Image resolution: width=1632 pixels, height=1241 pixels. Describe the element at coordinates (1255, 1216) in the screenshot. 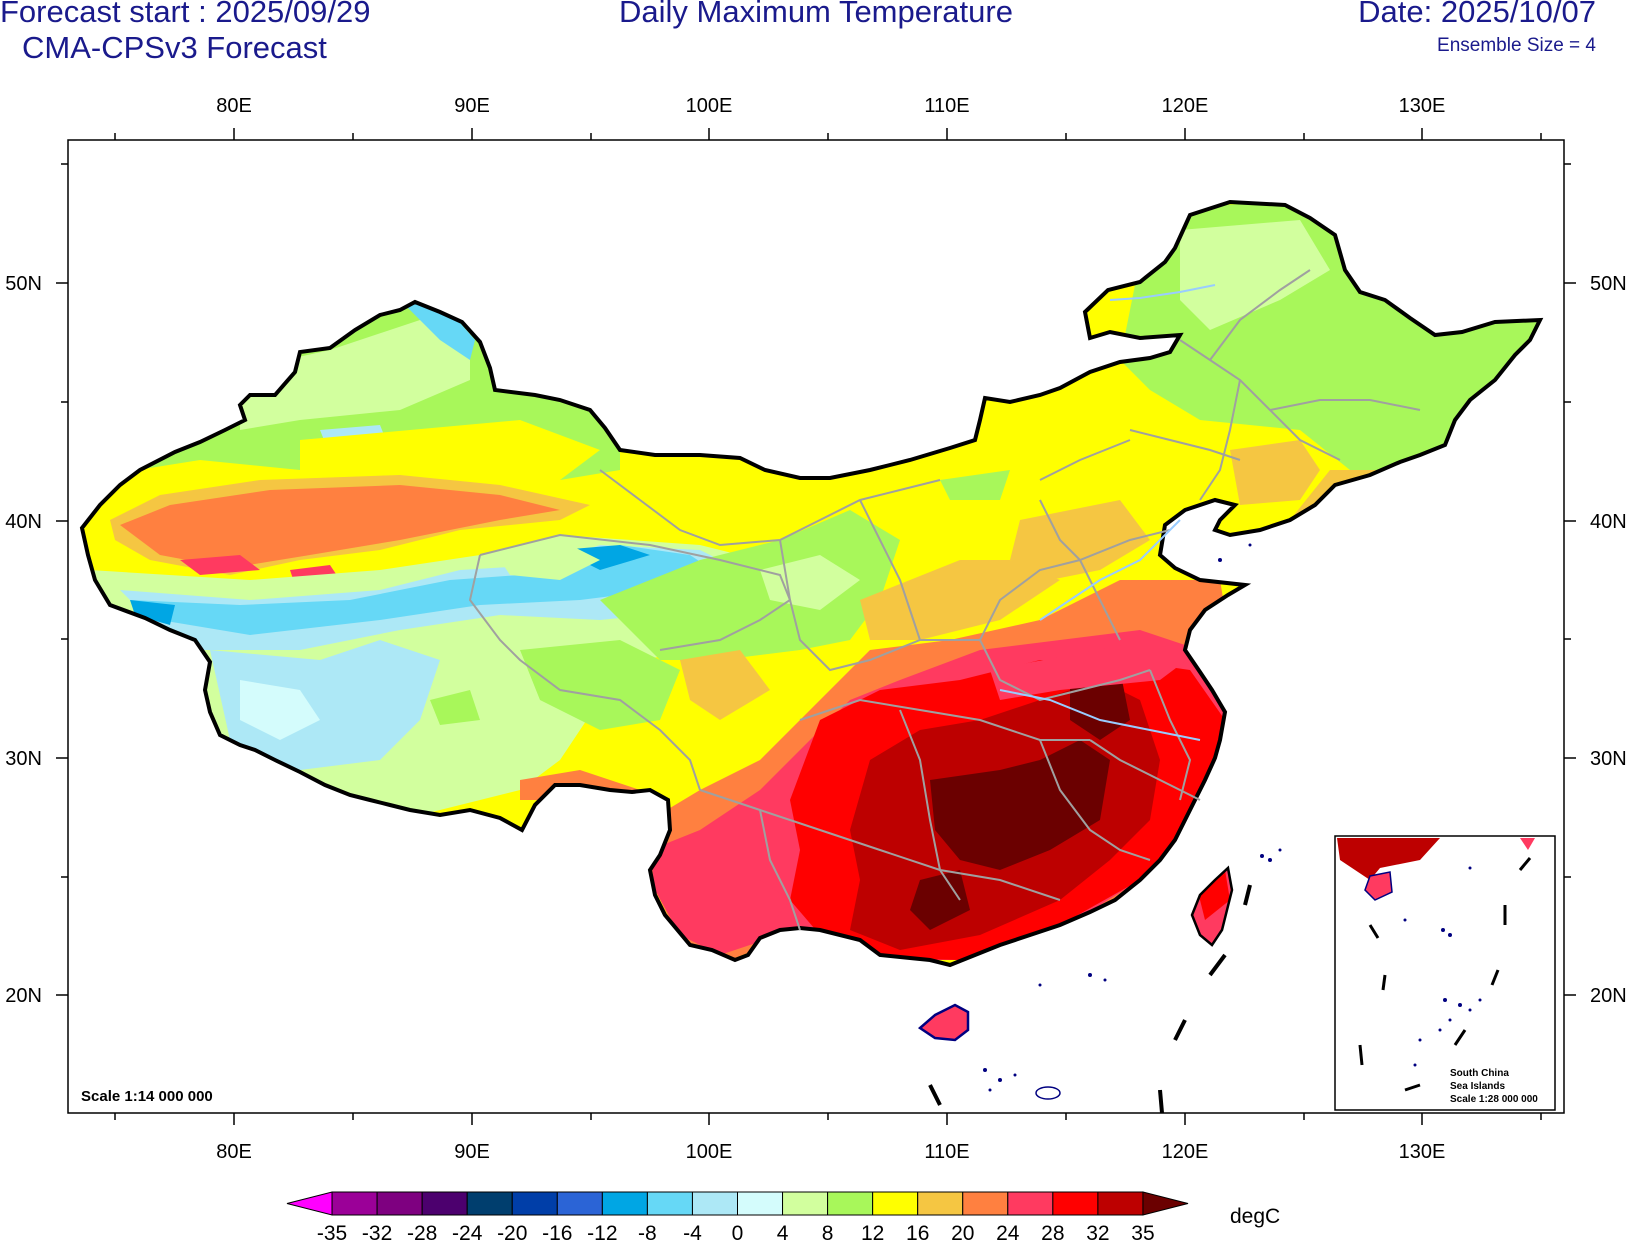

I see `colorbar-unit-label: degC` at that location.